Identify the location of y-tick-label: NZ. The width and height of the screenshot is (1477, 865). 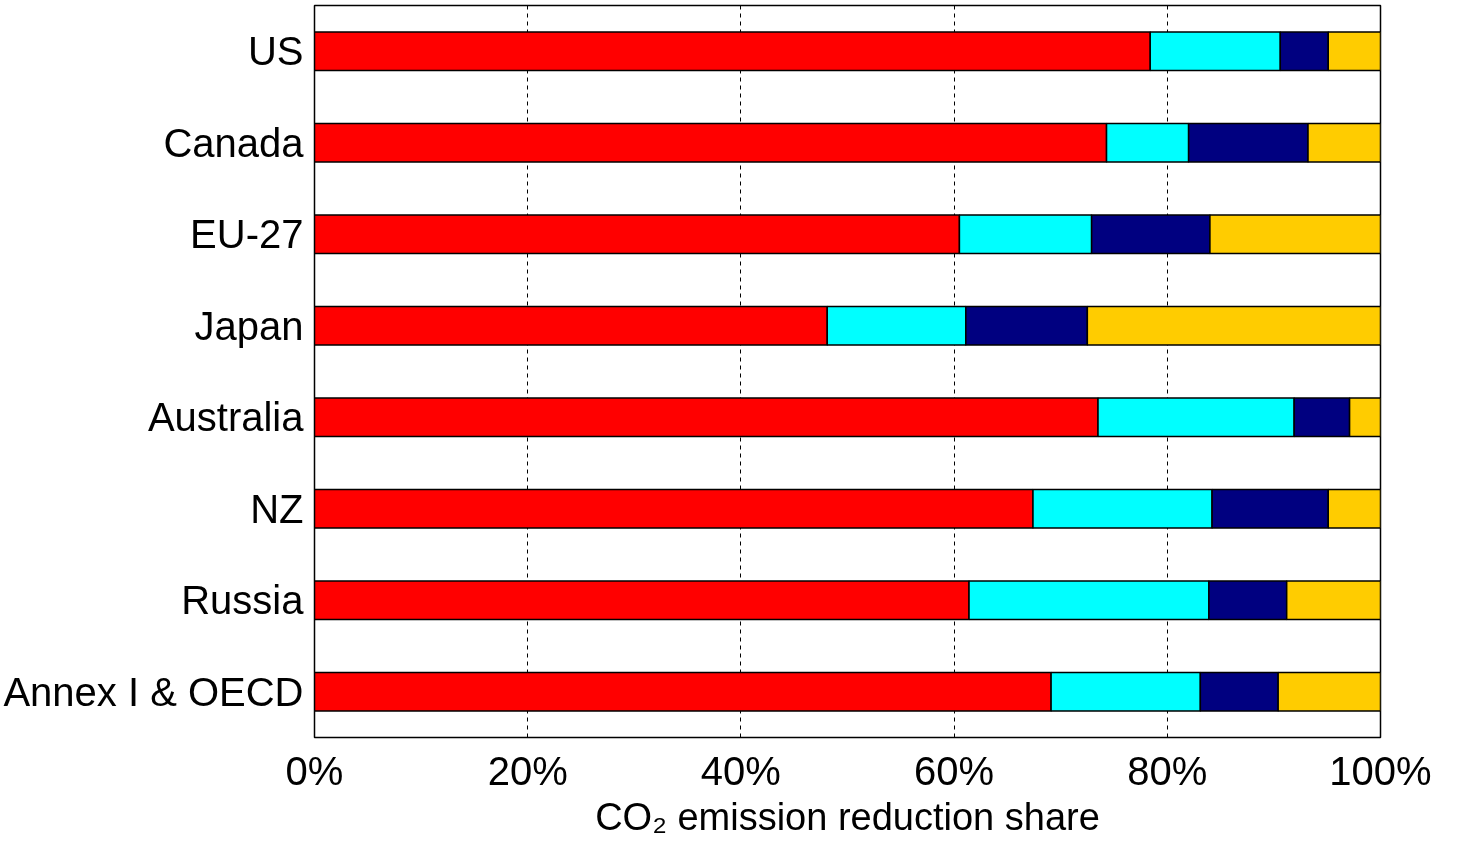
(277, 508).